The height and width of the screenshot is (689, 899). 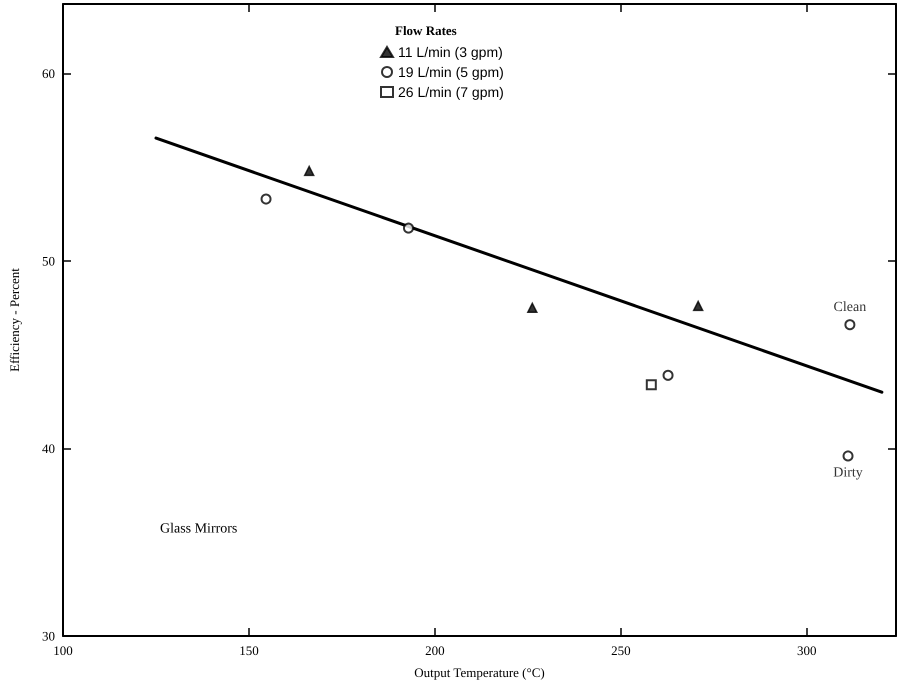 I want to click on annotation: Dirty, so click(x=848, y=472).